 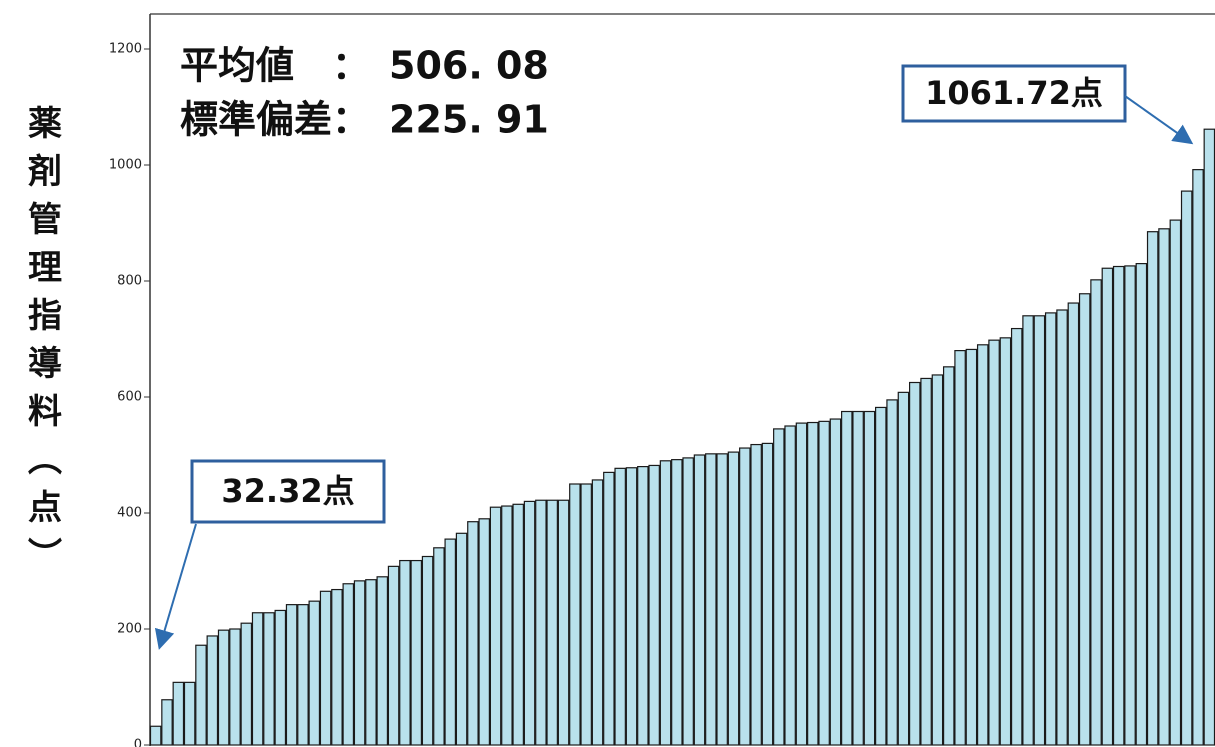 What do you see at coordinates (125, 49) in the screenshot?
I see `y-tick-label: 1200` at bounding box center [125, 49].